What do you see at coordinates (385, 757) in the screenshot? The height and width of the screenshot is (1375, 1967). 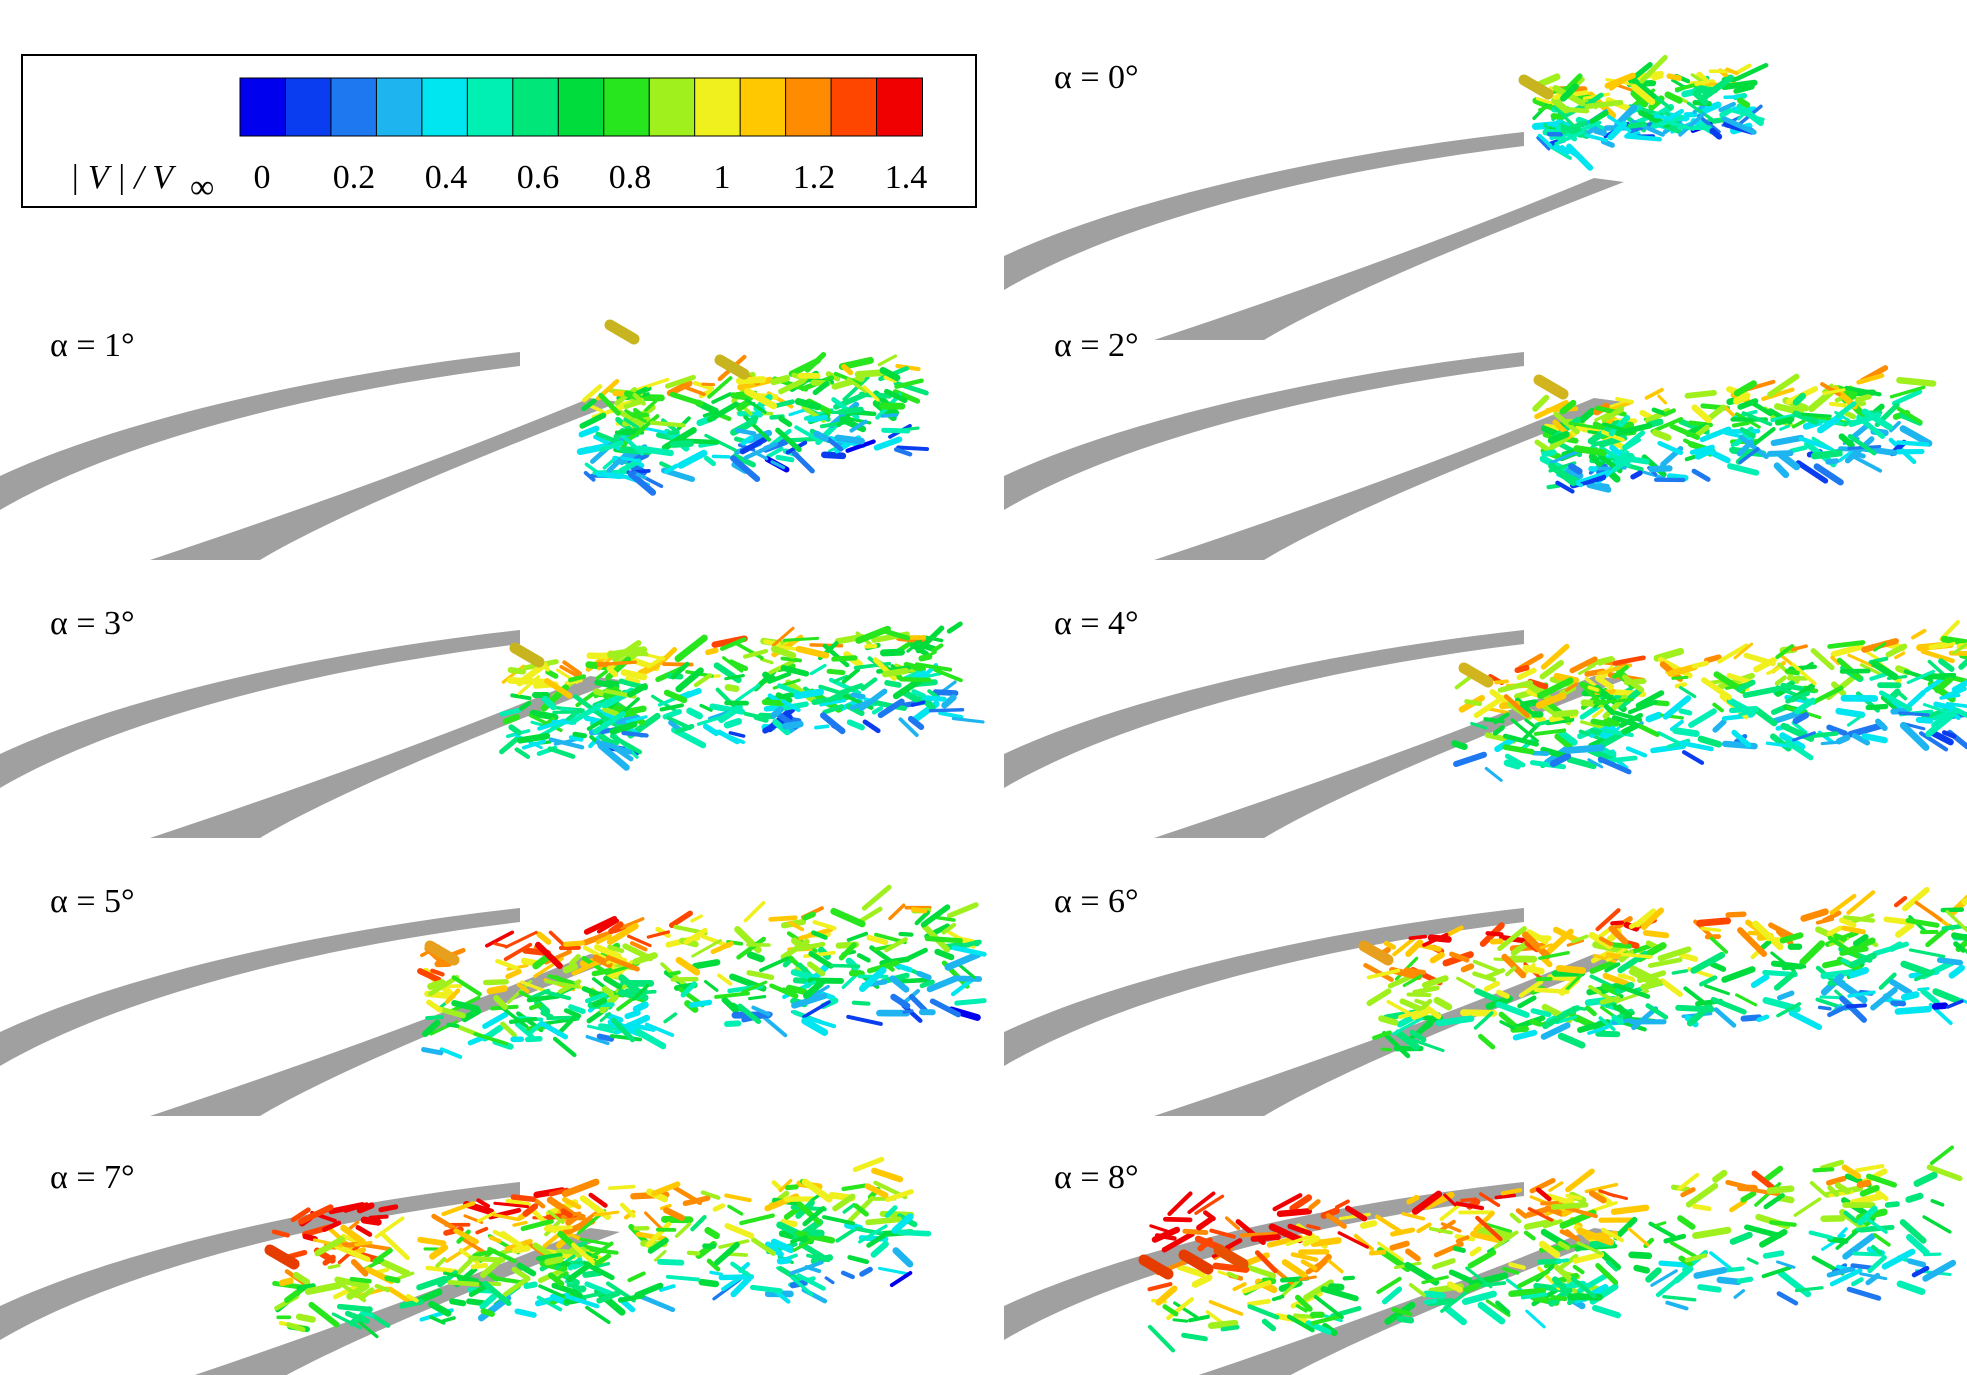 I see `blade-lower` at bounding box center [385, 757].